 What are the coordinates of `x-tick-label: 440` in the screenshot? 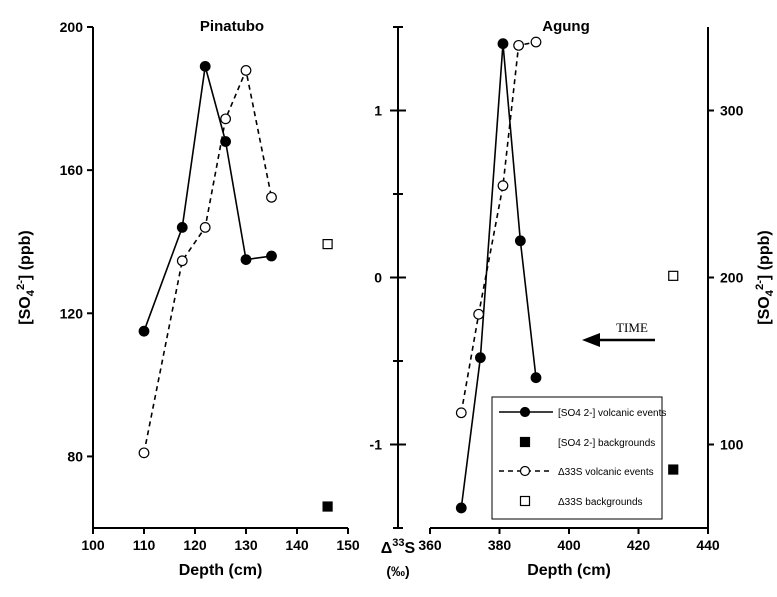 It's located at (708, 545).